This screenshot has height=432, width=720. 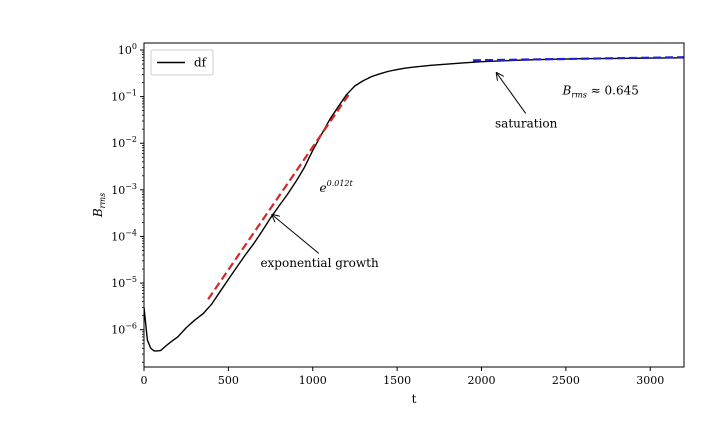 What do you see at coordinates (144, 380) in the screenshot?
I see `x-tick-label: 0` at bounding box center [144, 380].